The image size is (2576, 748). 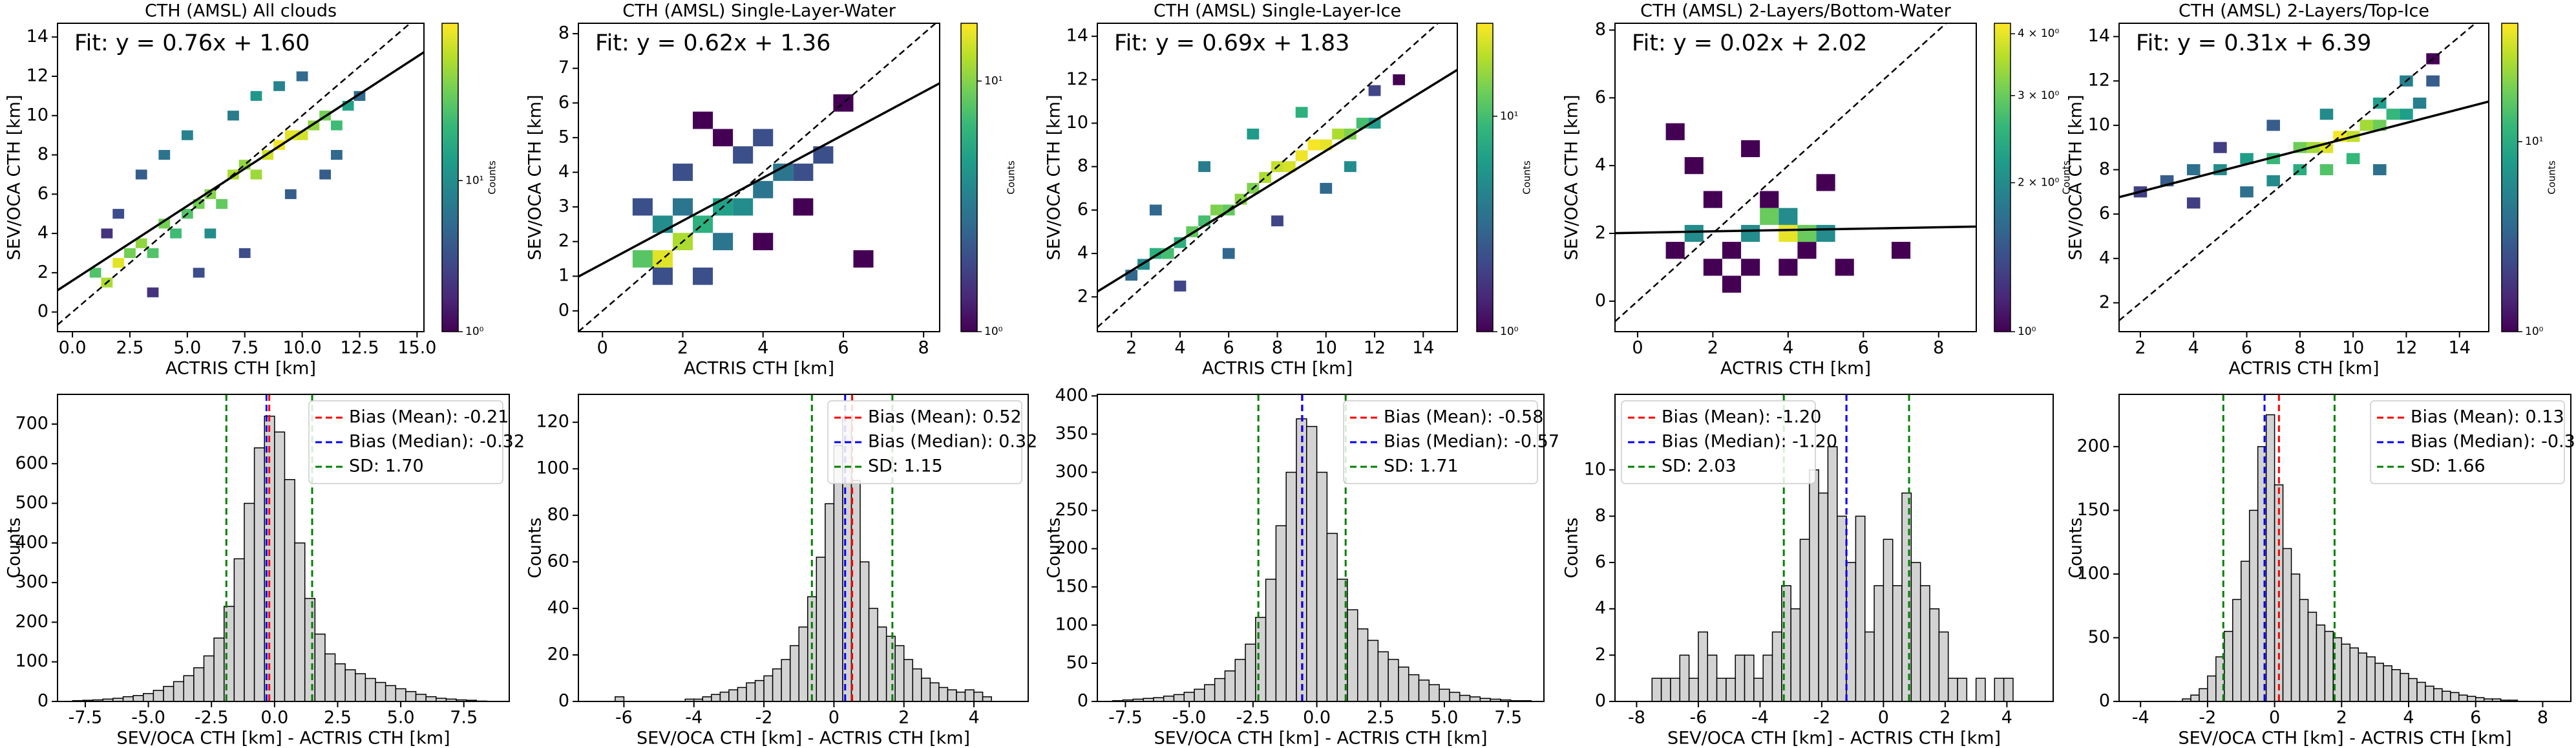 What do you see at coordinates (759, 11) in the screenshot?
I see `chart-title: CTH (AMSL) Single-Layer-Water` at bounding box center [759, 11].